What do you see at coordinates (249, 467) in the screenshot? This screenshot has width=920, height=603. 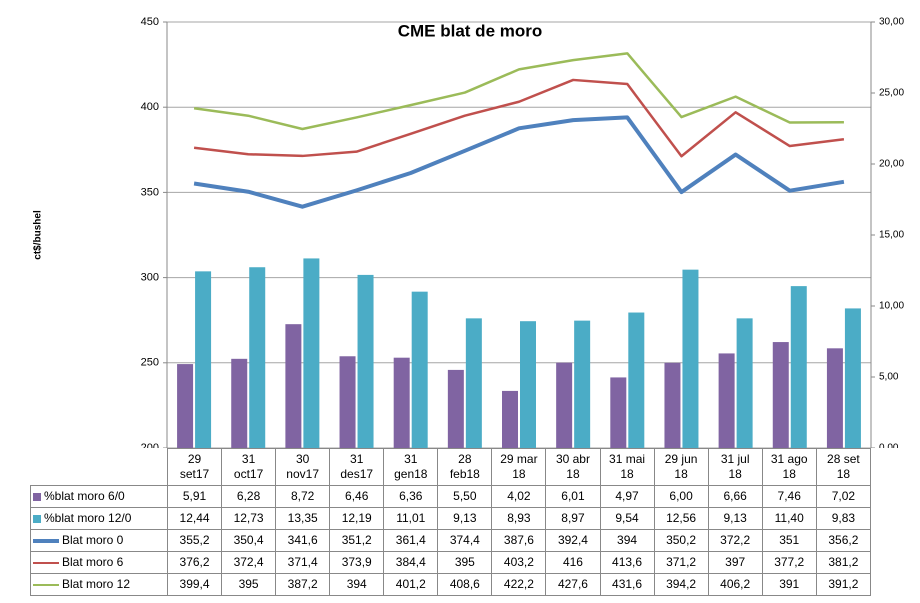 I see `category-label: 31 oct17` at bounding box center [249, 467].